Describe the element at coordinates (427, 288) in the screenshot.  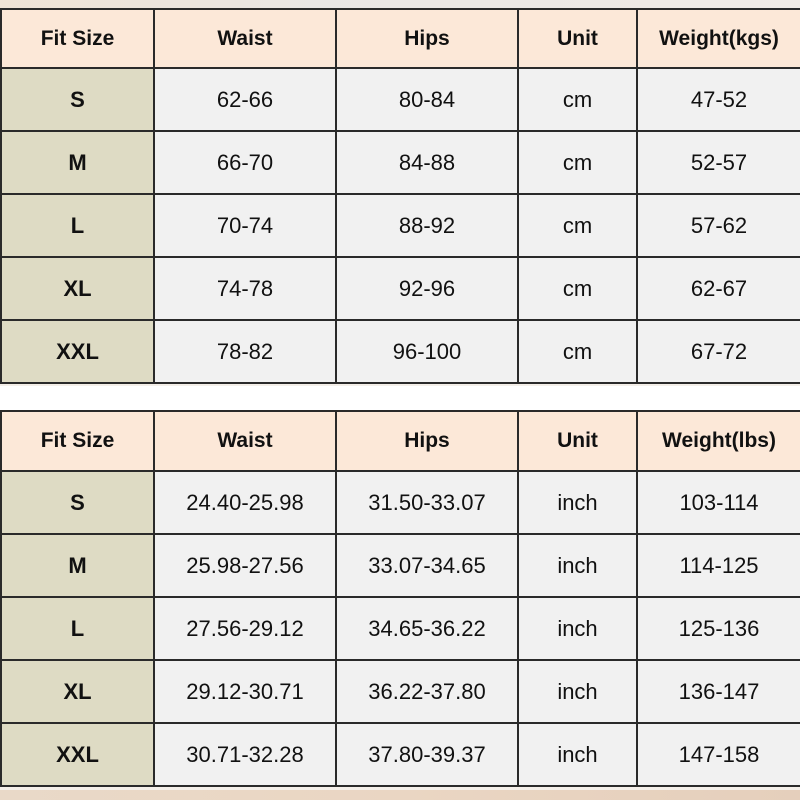
I see `cell-hips: 92-96` at that location.